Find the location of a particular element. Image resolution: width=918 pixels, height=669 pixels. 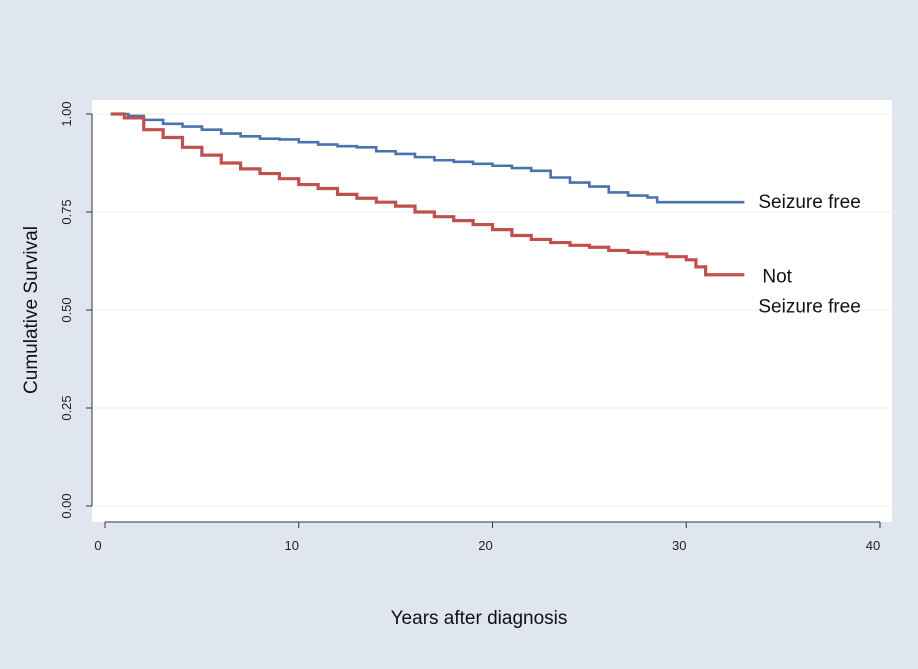

y-tick-label: 0.75 is located at coordinates (66, 211).